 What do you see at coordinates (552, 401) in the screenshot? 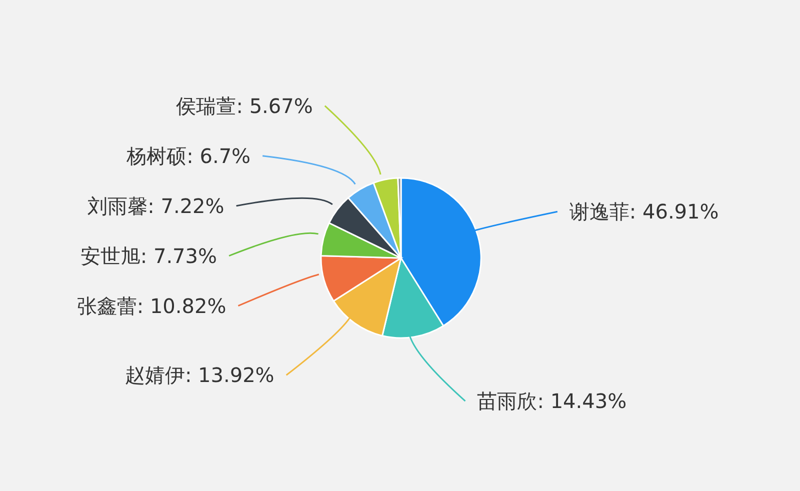
I see `slice-label: 苗雨欣: 14.43%` at bounding box center [552, 401].